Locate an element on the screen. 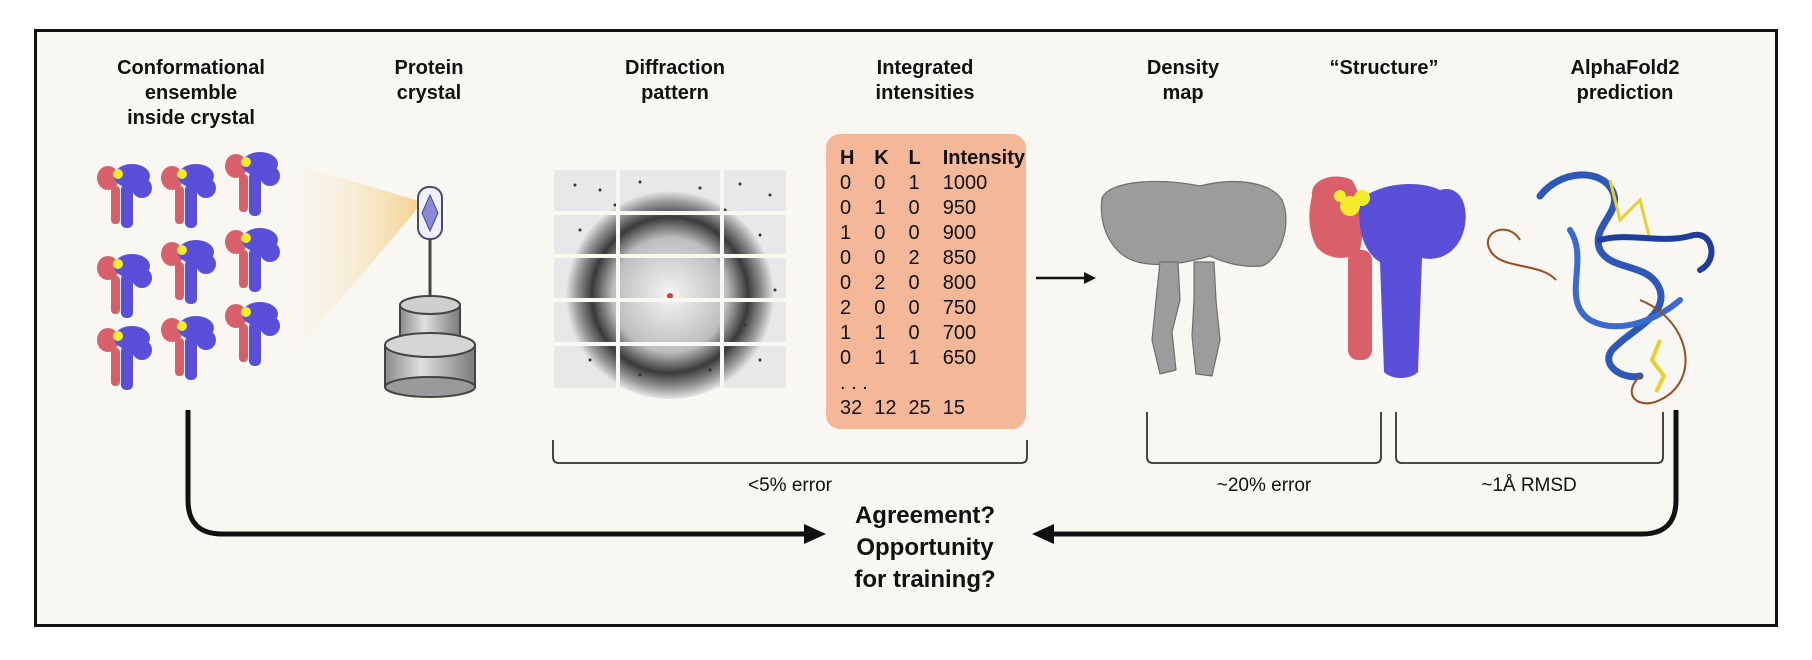  column-l: L is located at coordinates (914, 158).